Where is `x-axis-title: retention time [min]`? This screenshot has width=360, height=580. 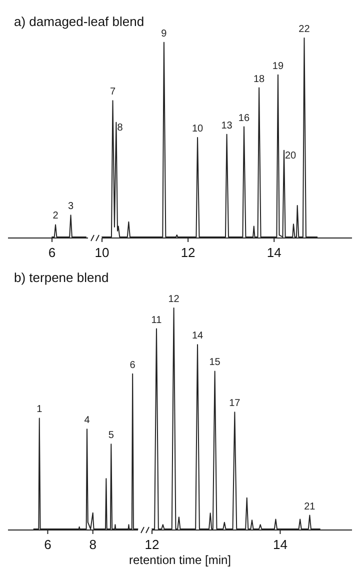
x-axis-title: retention time [min] is located at coordinates (180, 560).